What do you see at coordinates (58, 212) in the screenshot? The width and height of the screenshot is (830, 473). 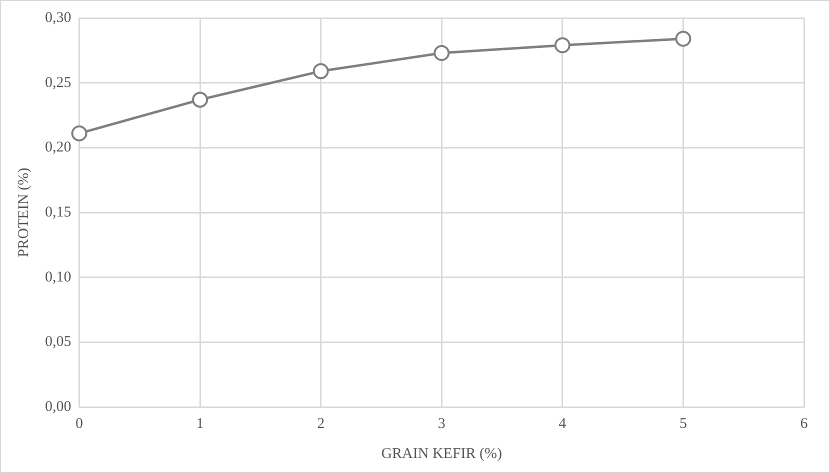 I see `y-tick-label: 0,15` at bounding box center [58, 212].